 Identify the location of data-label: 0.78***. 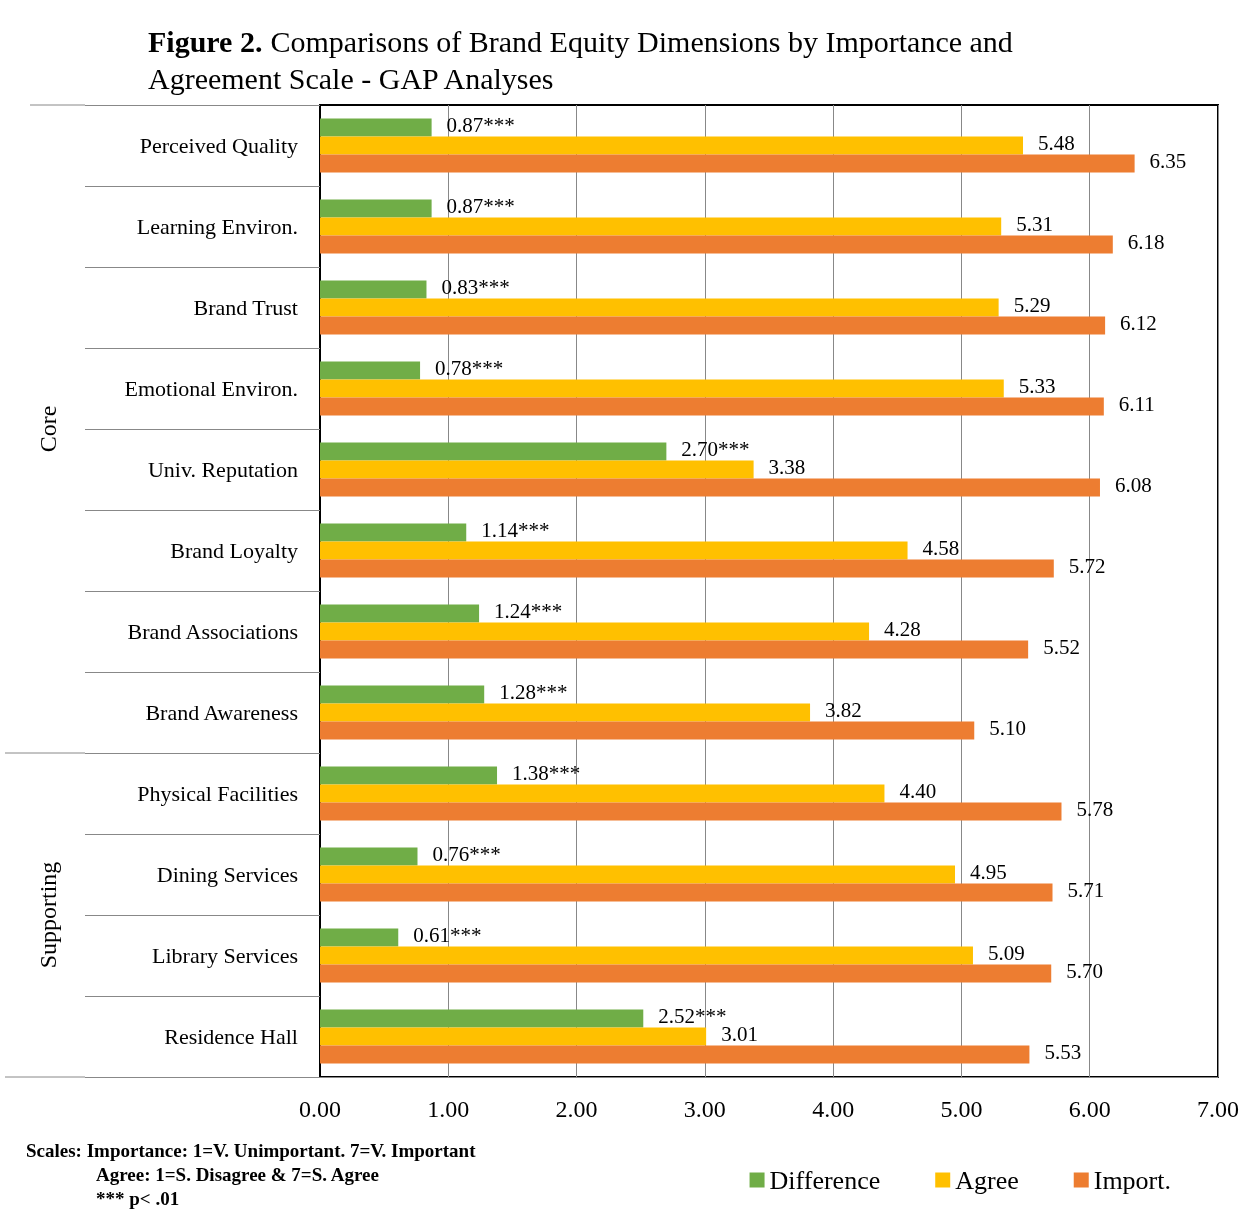
(469, 367).